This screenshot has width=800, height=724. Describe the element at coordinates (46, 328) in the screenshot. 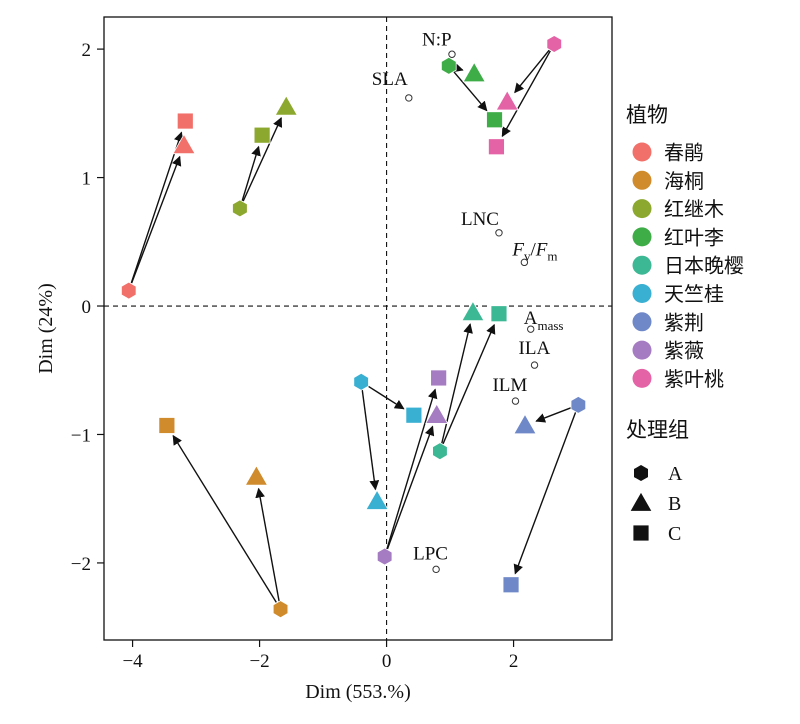

I see `y-axis-label: Dim (24%)` at that location.